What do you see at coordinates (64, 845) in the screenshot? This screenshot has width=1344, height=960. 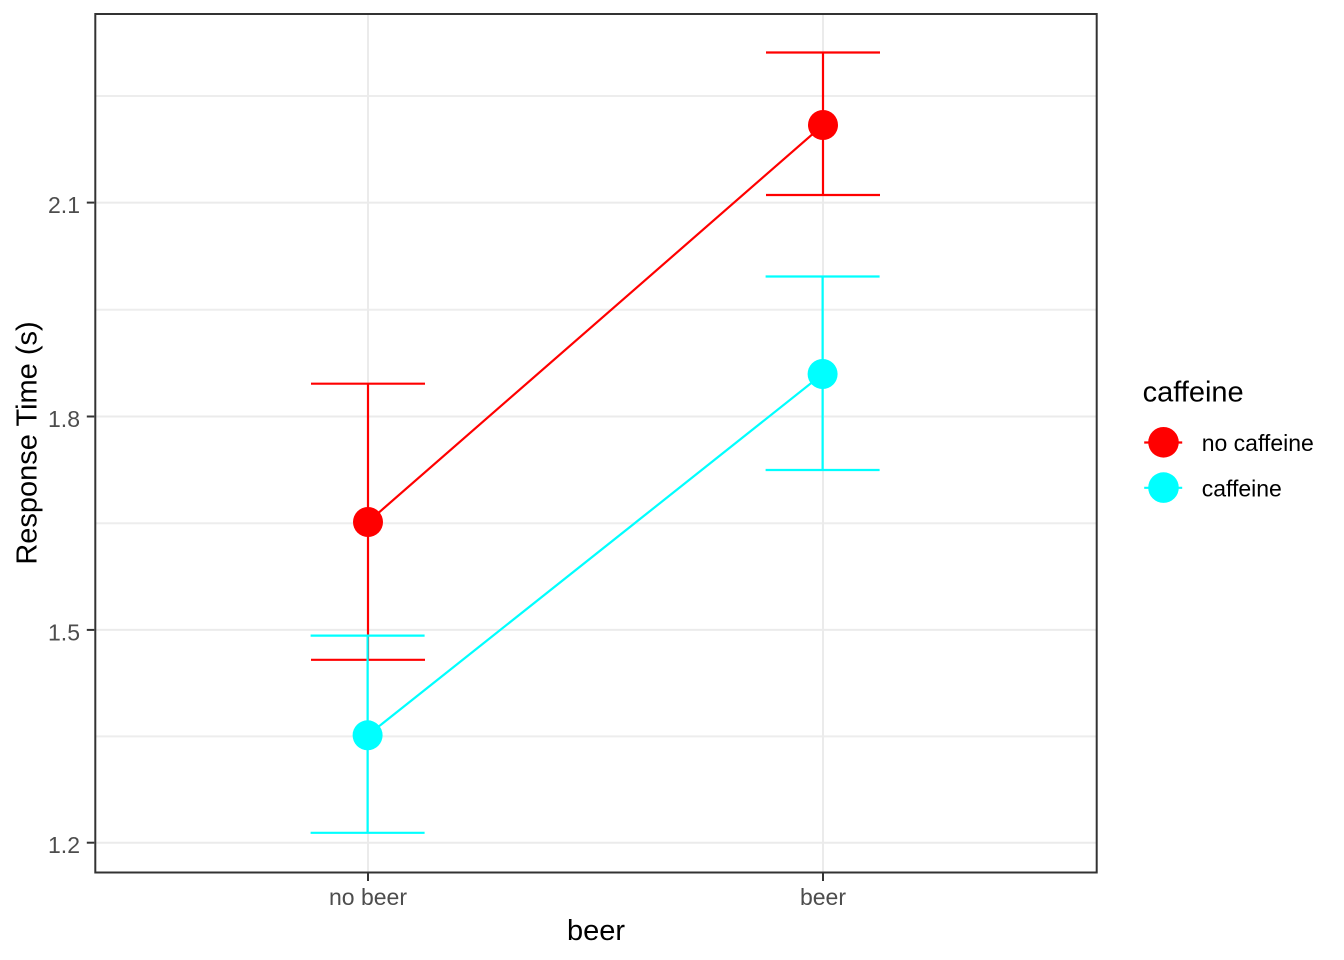 I see `svg-text: 1.2` at bounding box center [64, 845].